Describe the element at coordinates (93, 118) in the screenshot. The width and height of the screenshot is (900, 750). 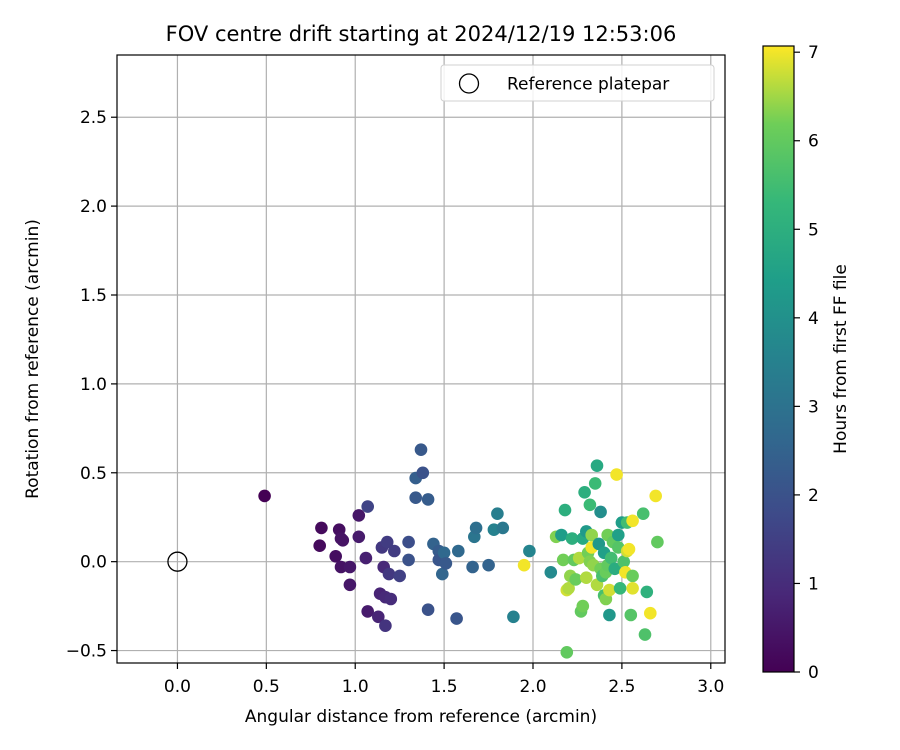
I see `y-tick-label: 2.5` at that location.